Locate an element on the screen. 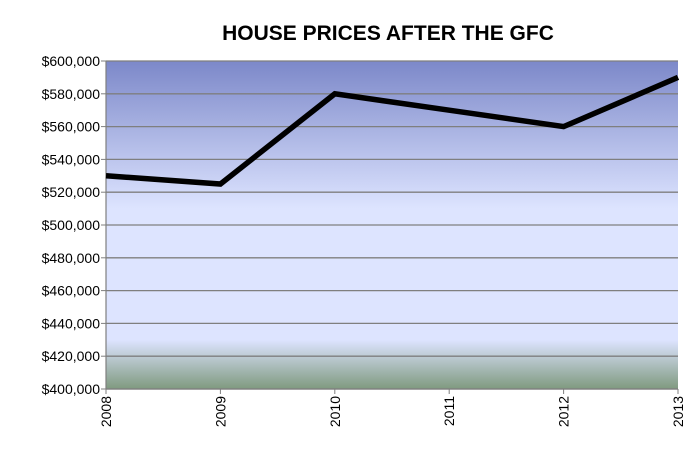 This screenshot has width=687, height=453. y-tick-label: $480,000 is located at coordinates (71, 258).